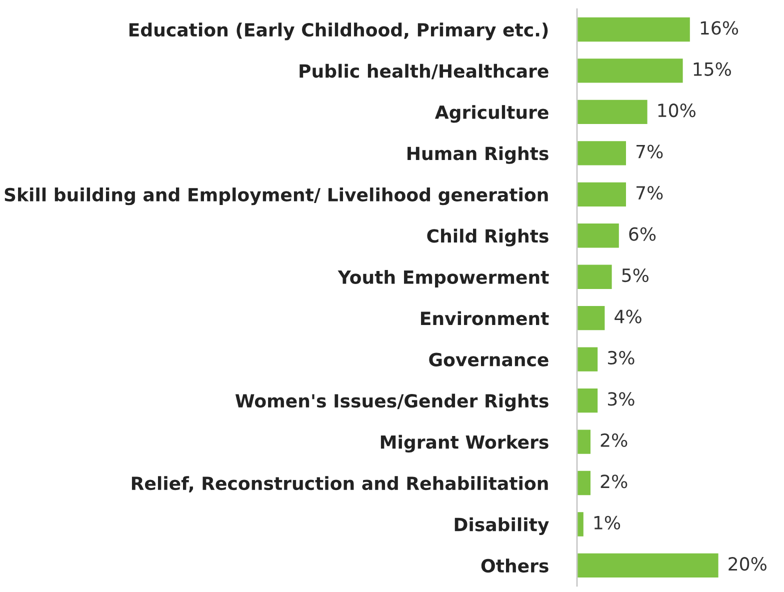 Image resolution: width=784 pixels, height=592 pixels. Describe the element at coordinates (487, 237) in the screenshot. I see `y-tick-label: Child Rights` at that location.